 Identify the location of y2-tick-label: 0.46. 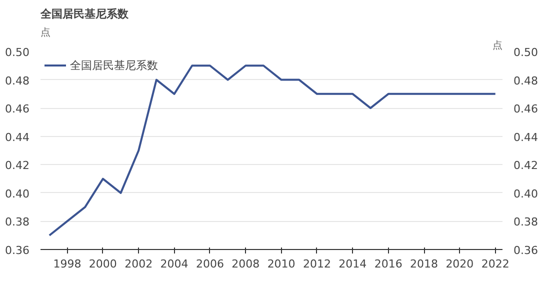
(526, 109).